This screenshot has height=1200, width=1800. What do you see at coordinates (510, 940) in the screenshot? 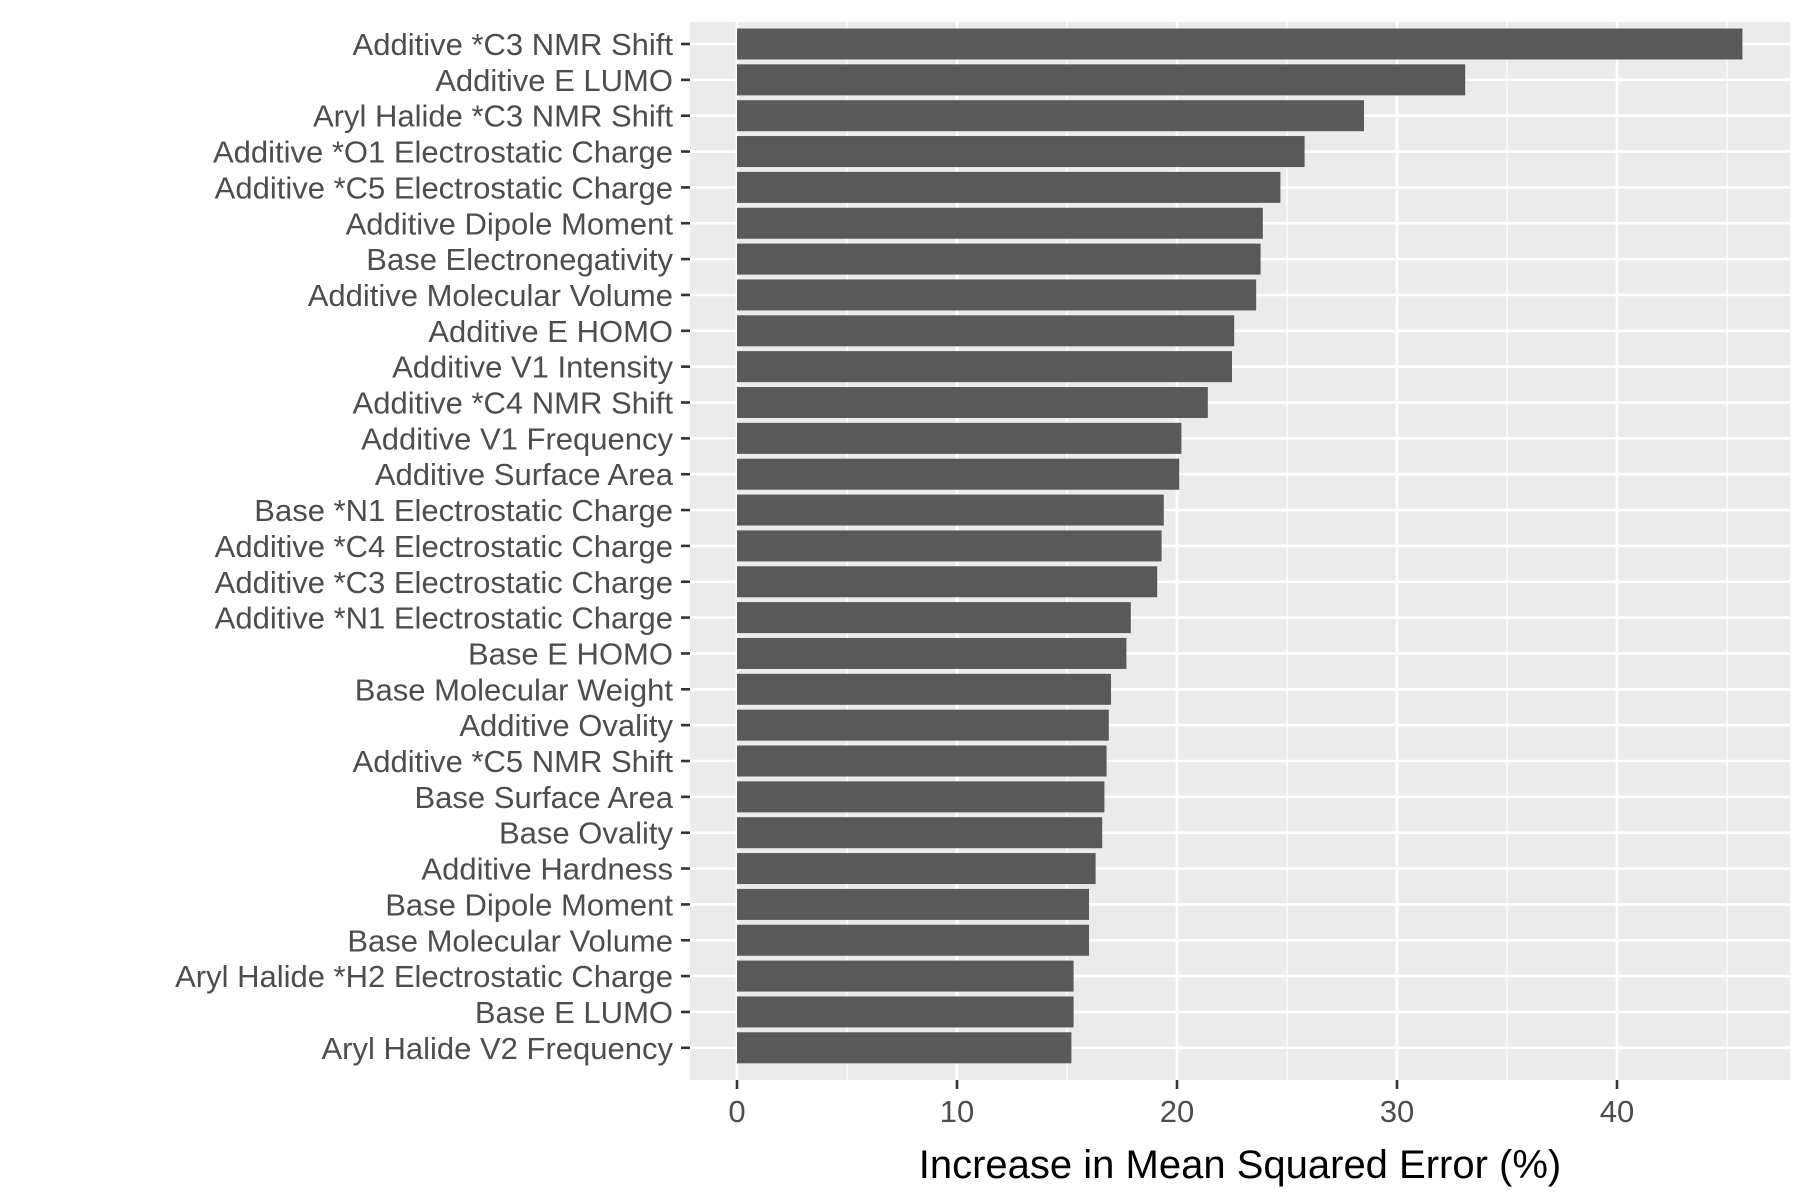
I see `y-tick-label: Base Molecular Volume` at bounding box center [510, 940].